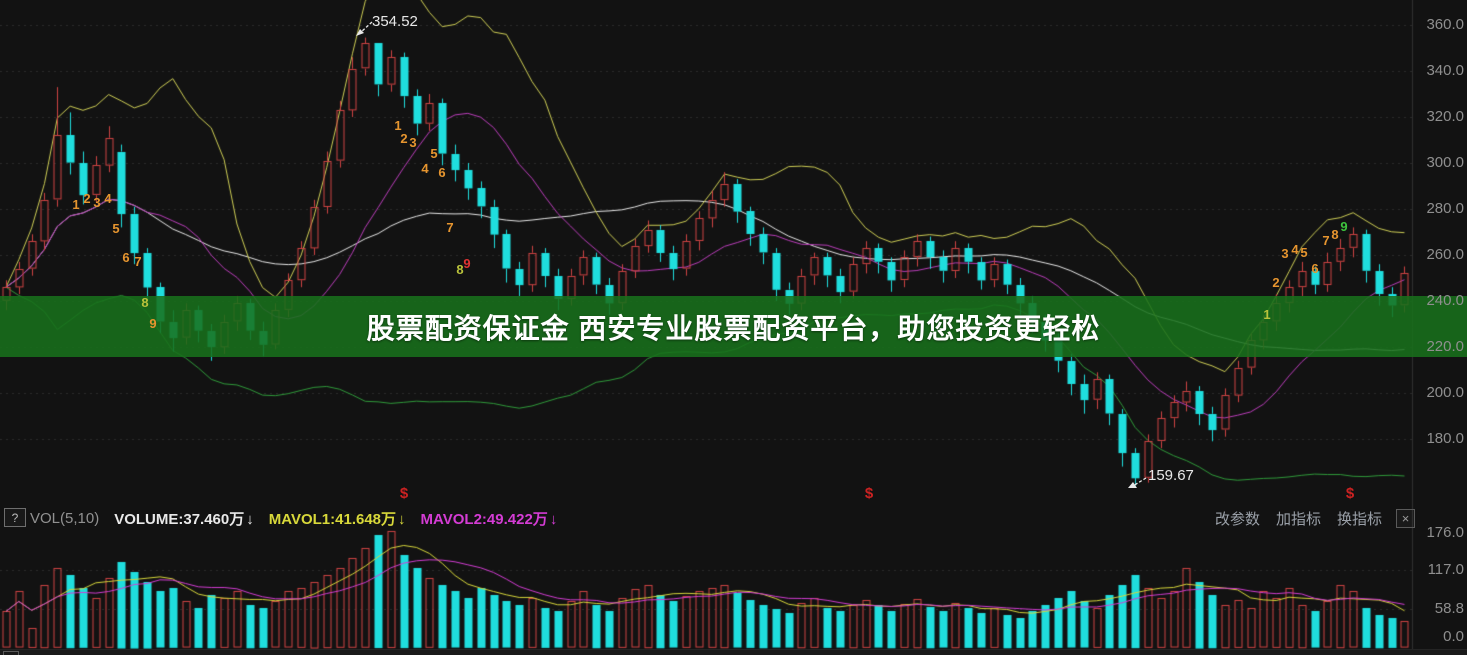  I want to click on price-axis-label: 280.0, so click(1445, 208).